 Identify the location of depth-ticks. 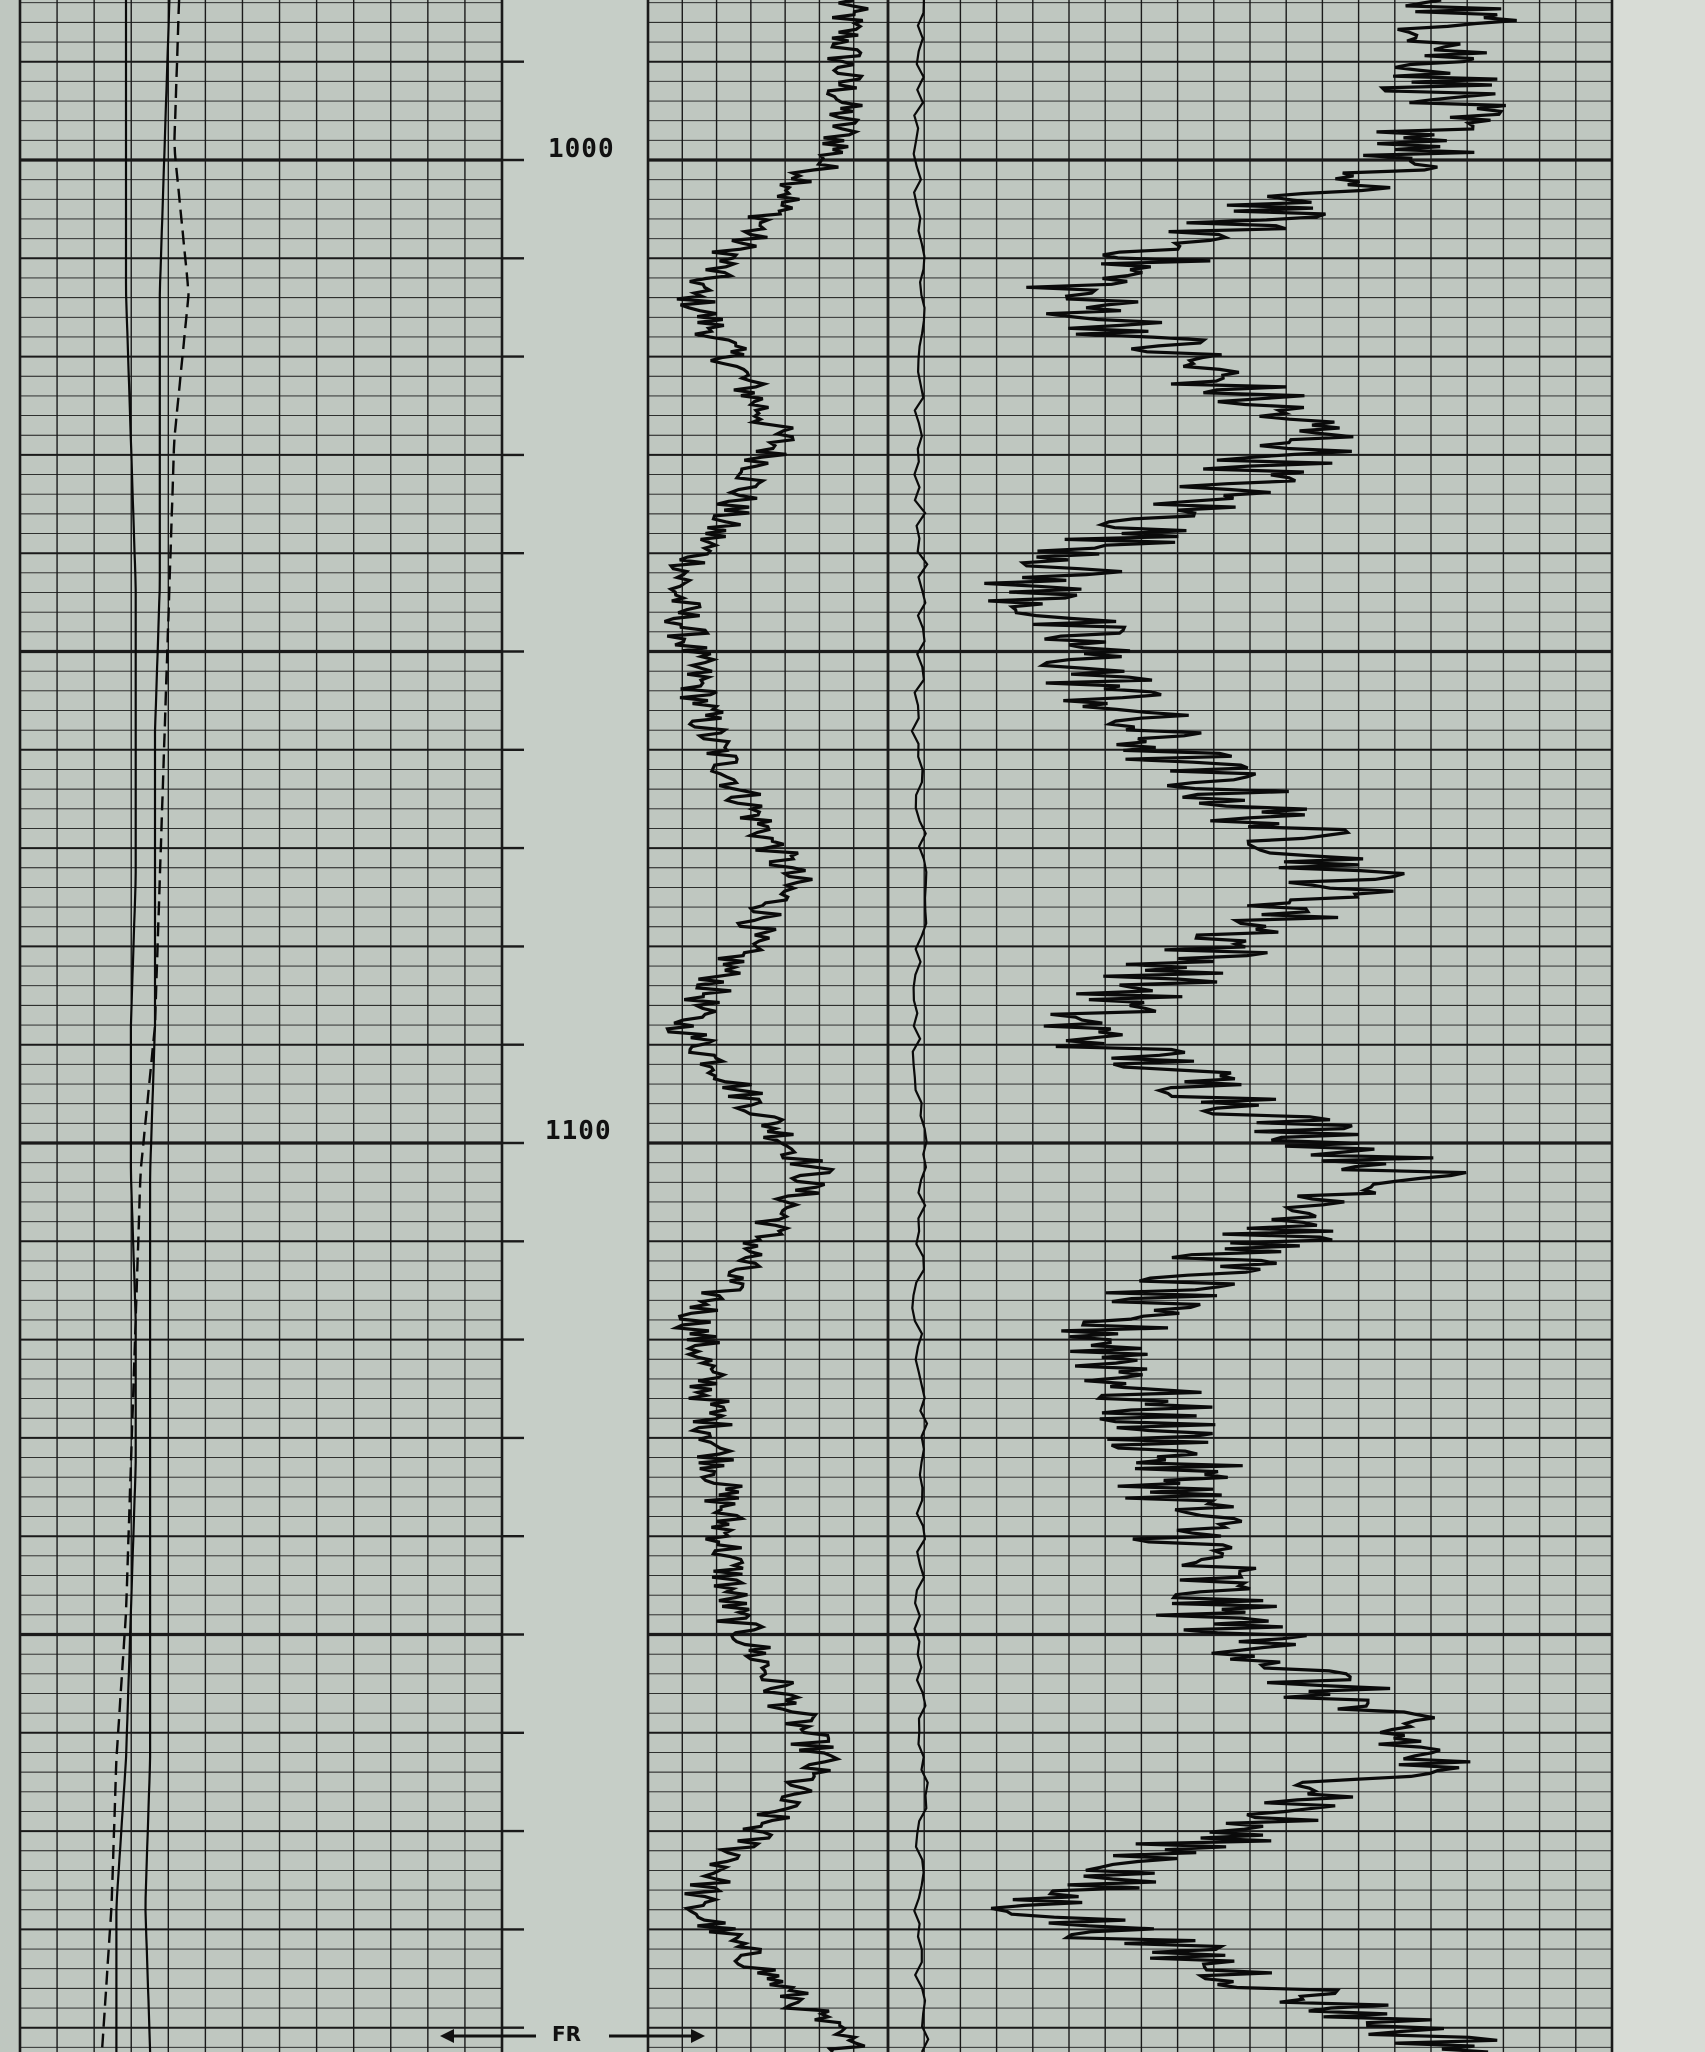
(513, 1044).